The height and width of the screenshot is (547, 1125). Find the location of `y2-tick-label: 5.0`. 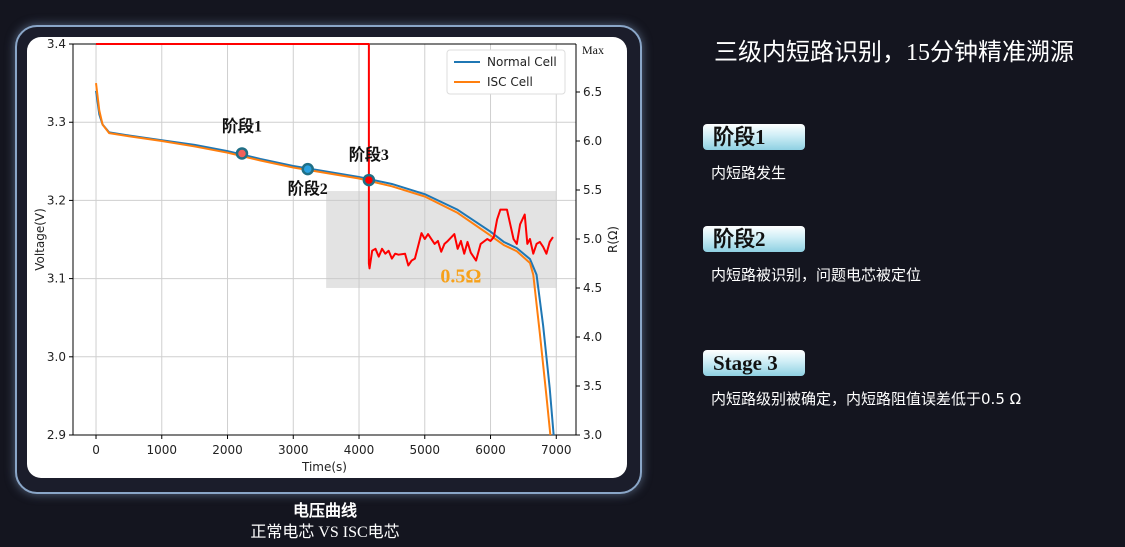

y2-tick-label: 5.0 is located at coordinates (592, 239).